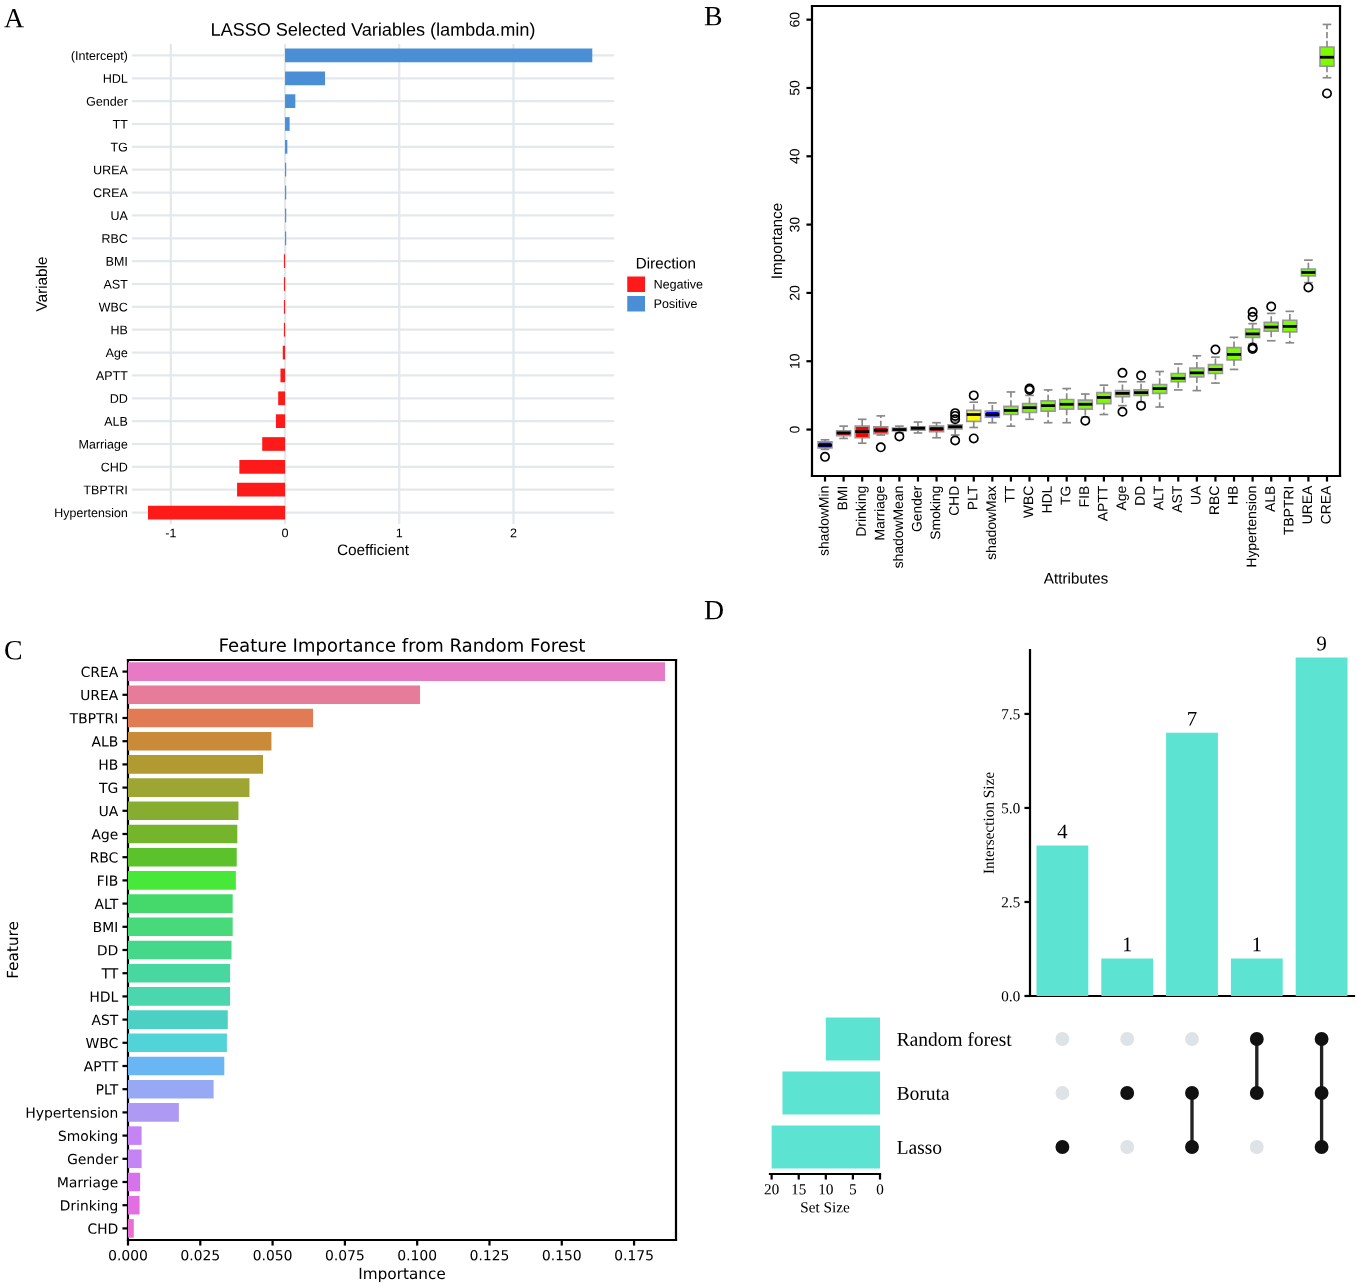 This screenshot has height=1288, width=1358. Describe the element at coordinates (1062, 831) in the screenshot. I see `data-label: 4` at that location.